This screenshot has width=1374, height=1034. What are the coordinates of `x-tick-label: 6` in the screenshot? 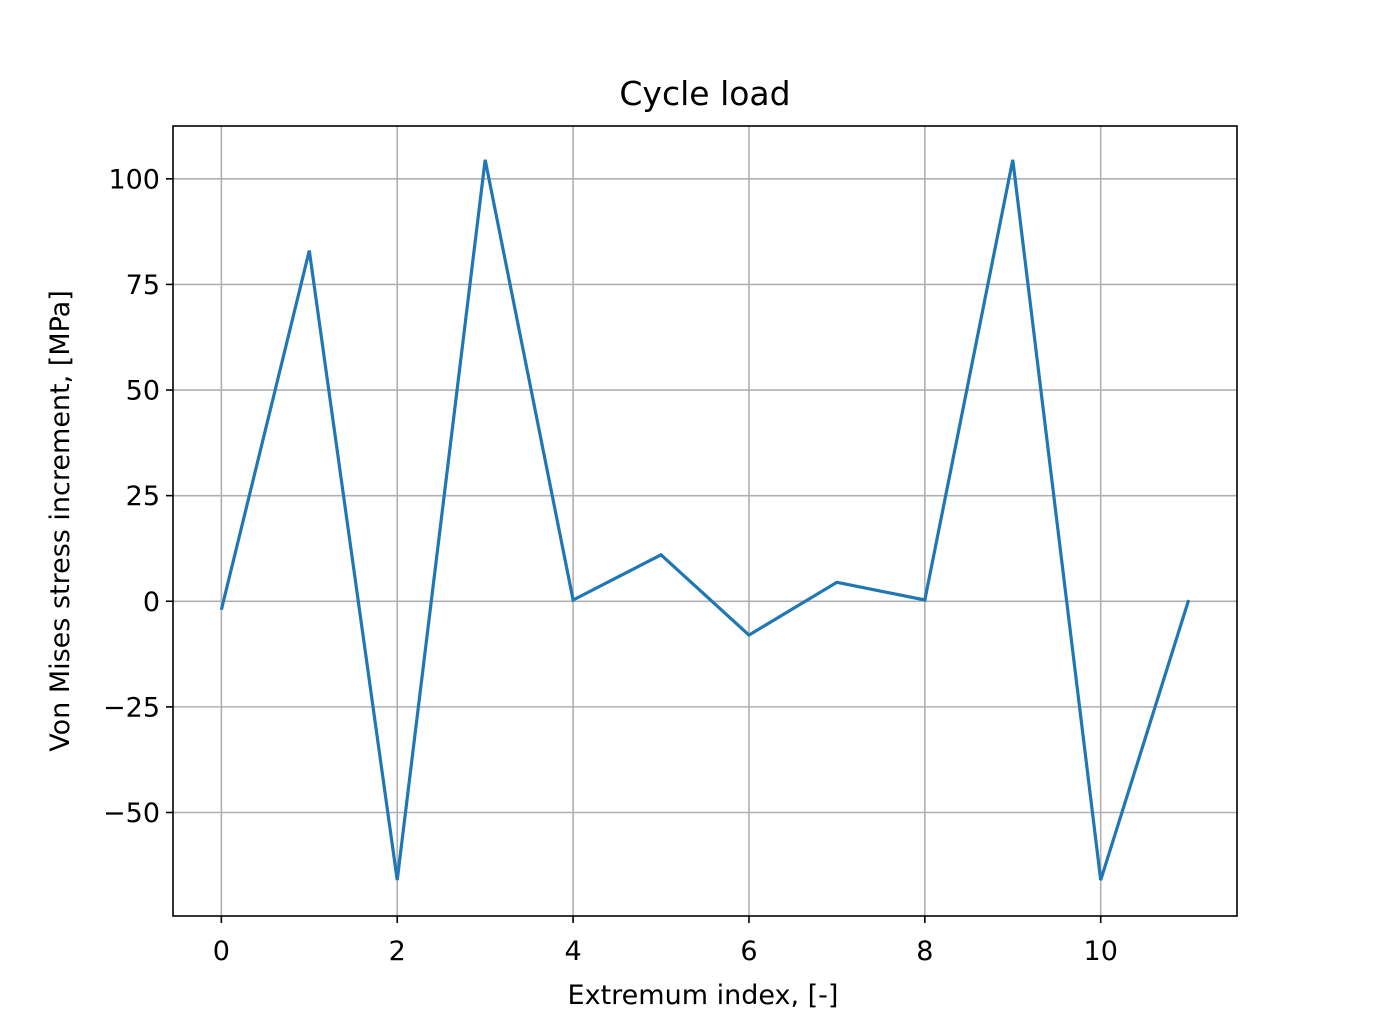 It's located at (748, 951).